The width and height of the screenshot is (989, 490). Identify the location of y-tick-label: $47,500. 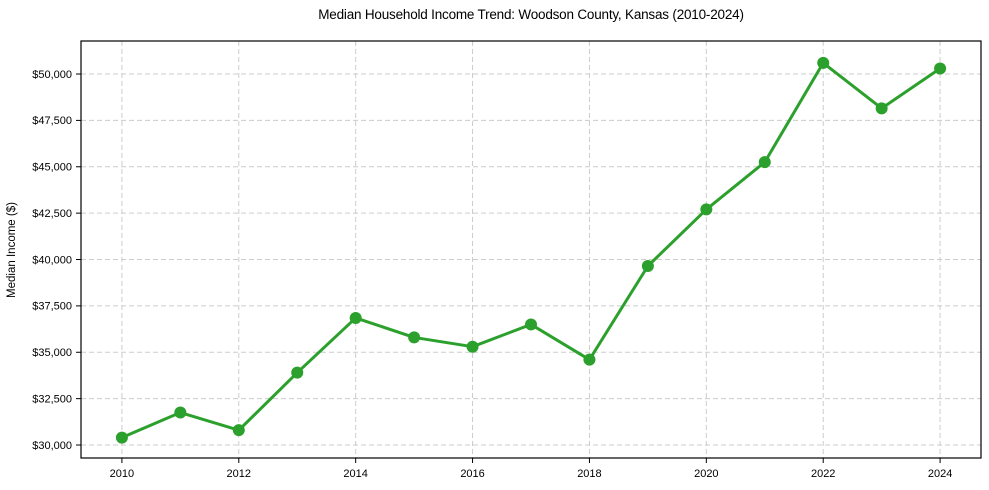
(52, 121).